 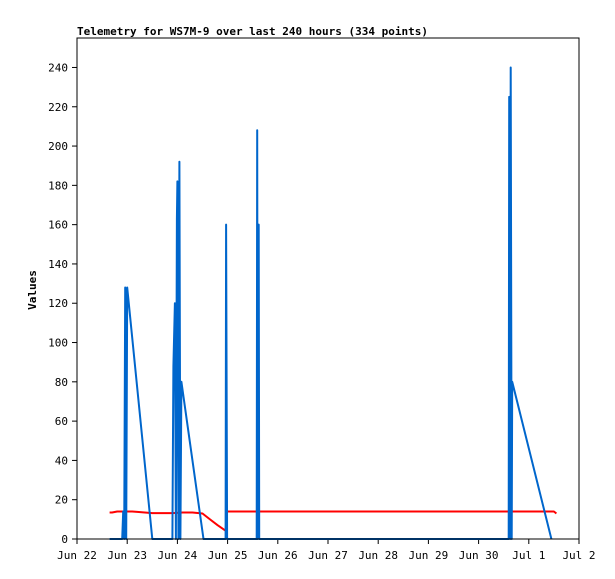 I want to click on y-axis: 0 20 40 60 80 100 120 140 160 180 200 220 240, so click(x=62, y=303).